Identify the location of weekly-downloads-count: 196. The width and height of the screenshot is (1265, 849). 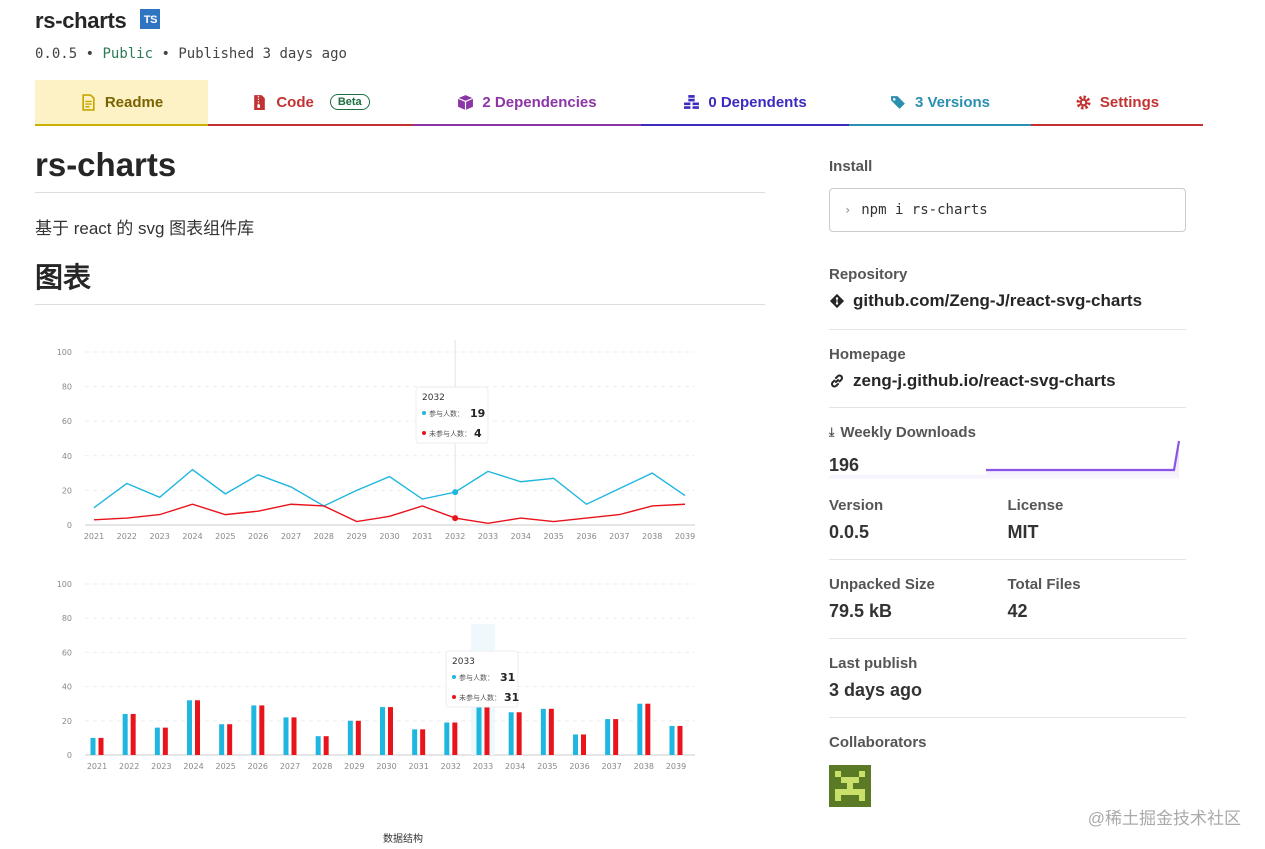
(844, 465).